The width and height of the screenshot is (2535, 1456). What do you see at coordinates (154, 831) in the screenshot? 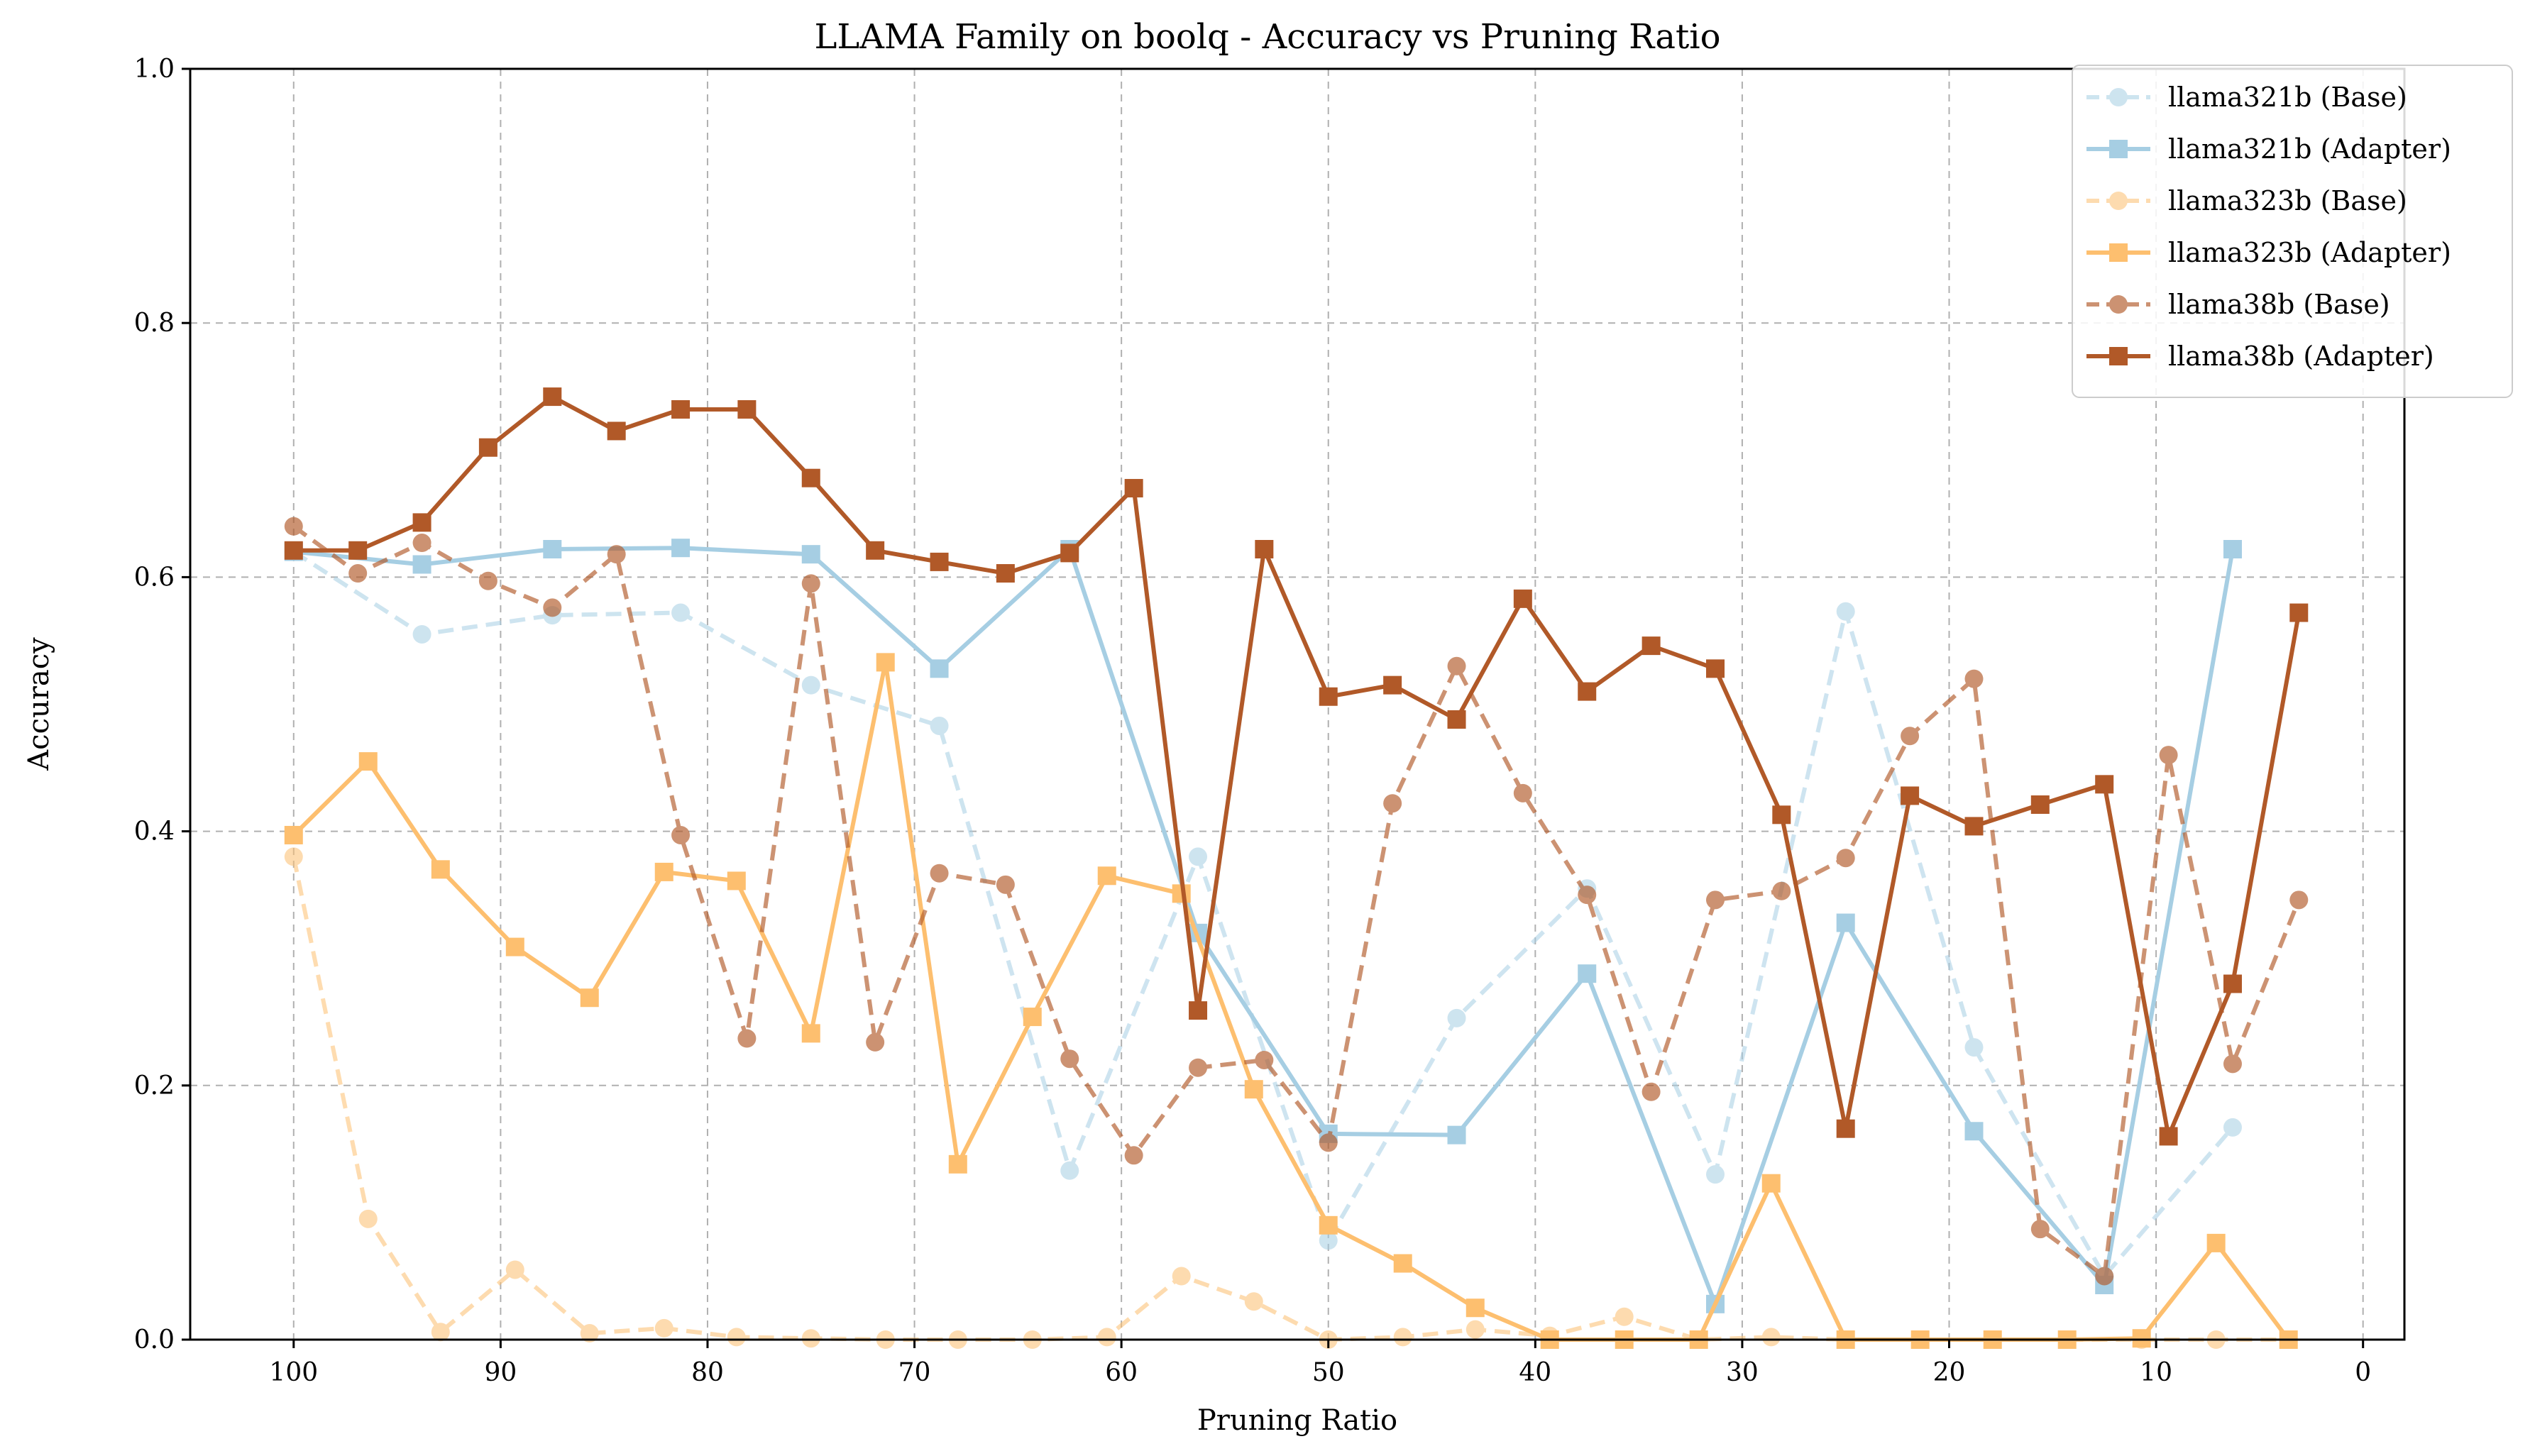
I see `y-tick-label: 0.4` at bounding box center [154, 831].